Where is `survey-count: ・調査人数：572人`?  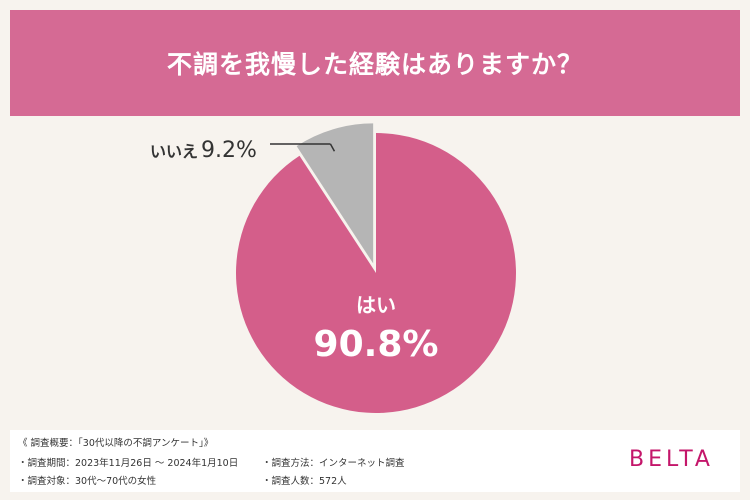
survey-count: ・調査人数：572人 is located at coordinates (304, 481).